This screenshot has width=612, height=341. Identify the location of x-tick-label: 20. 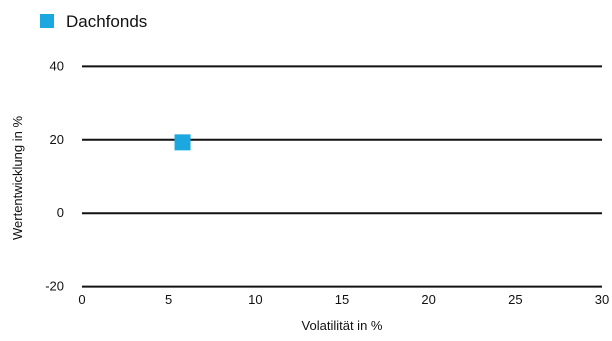
(428, 299).